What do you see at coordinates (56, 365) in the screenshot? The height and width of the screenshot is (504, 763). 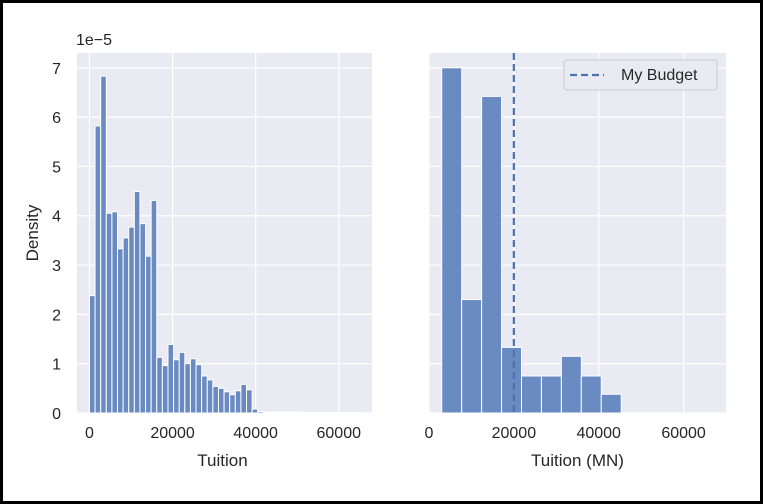 I see `left-y-tick-label-1: 1` at bounding box center [56, 365].